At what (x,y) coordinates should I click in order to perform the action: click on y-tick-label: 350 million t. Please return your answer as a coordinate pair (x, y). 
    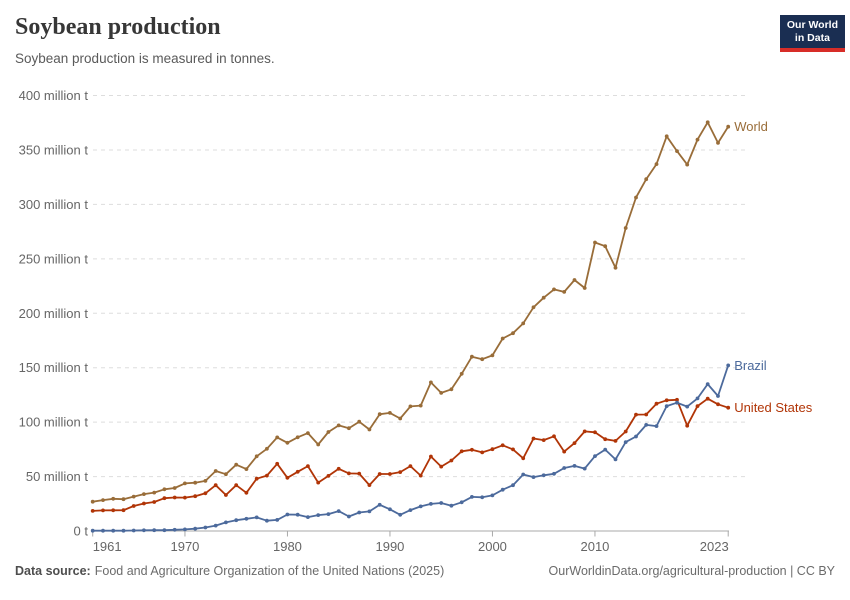
    Looking at the image, I should click on (54, 149).